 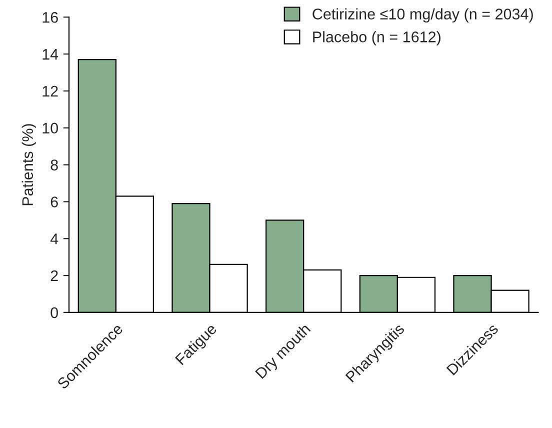 What do you see at coordinates (54, 276) in the screenshot?
I see `y-tick-label: 2` at bounding box center [54, 276].